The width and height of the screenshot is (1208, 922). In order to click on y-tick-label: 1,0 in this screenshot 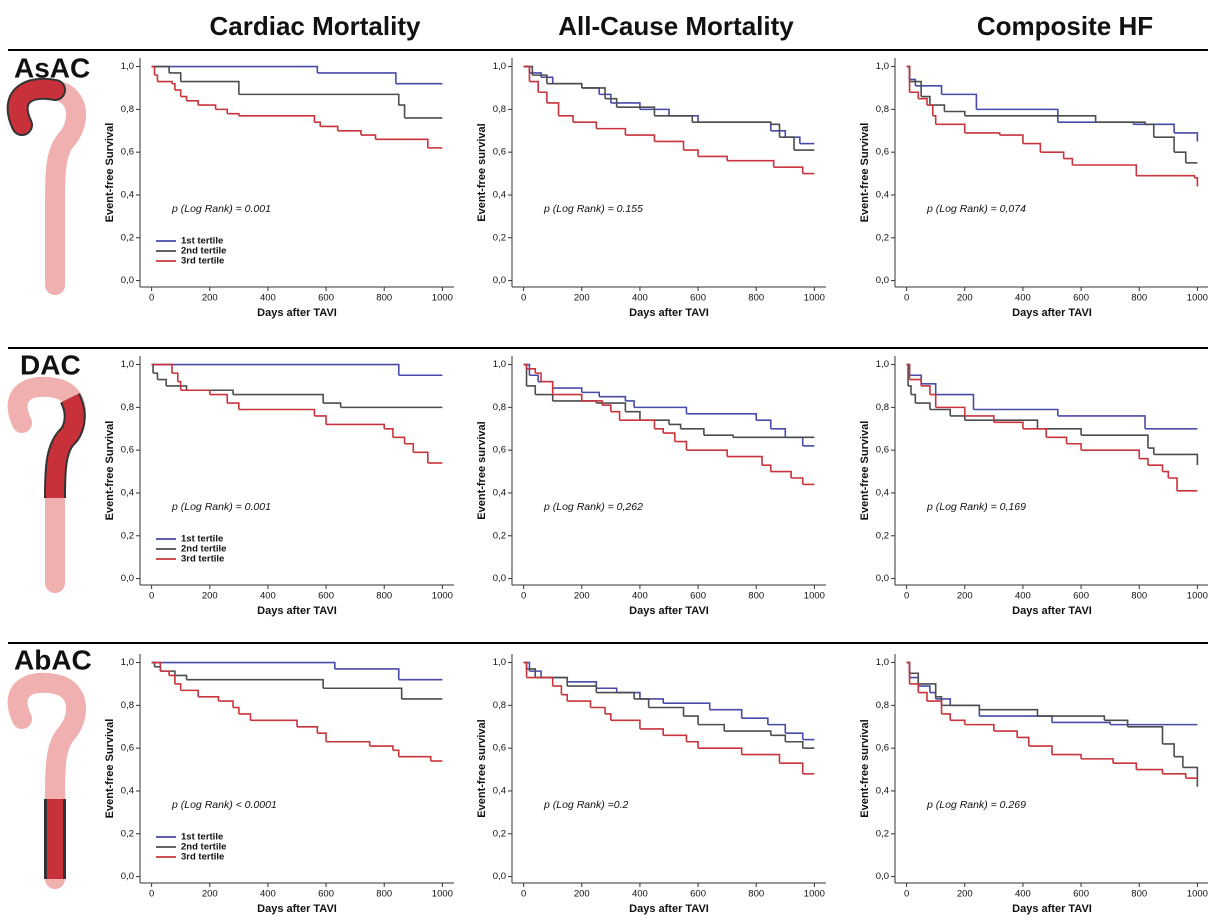, I will do `click(882, 364)`.